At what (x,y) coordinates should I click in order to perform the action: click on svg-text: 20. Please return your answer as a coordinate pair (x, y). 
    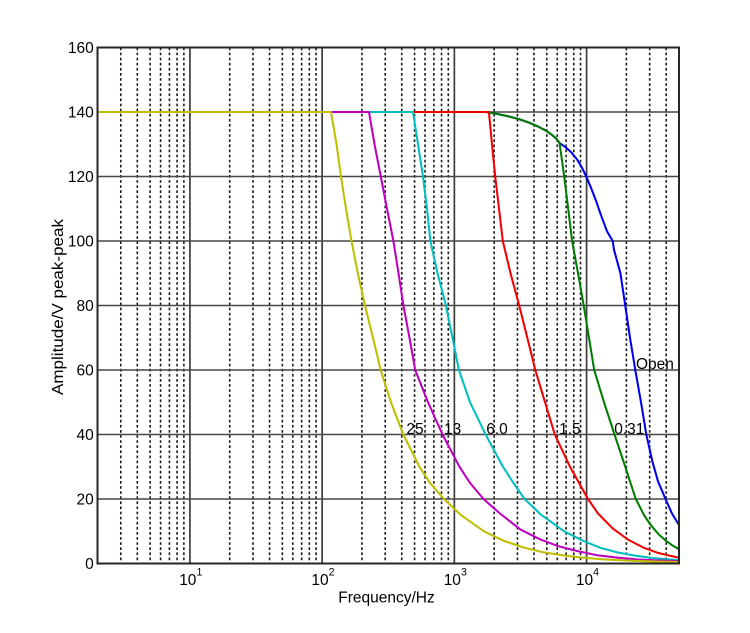
    Looking at the image, I should click on (86, 500).